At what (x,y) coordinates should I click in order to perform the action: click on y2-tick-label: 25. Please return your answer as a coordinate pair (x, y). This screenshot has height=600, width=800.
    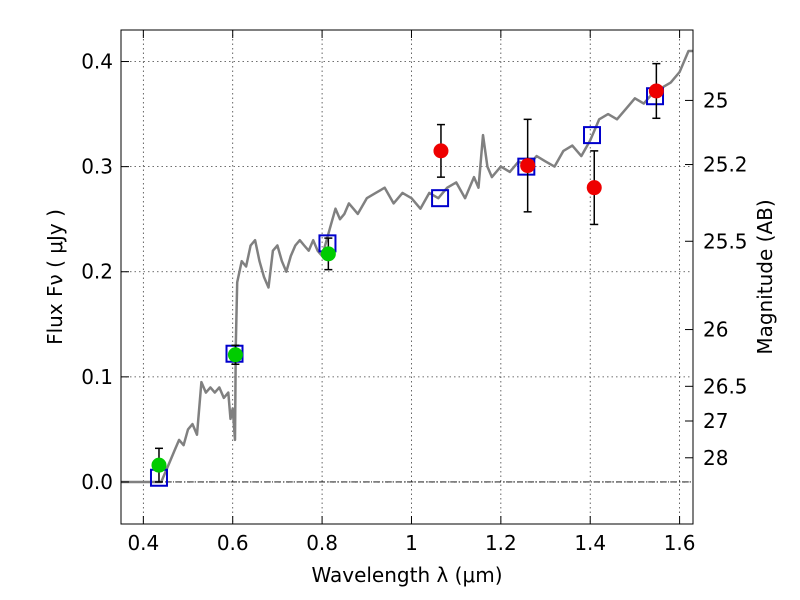
    Looking at the image, I should click on (715, 100).